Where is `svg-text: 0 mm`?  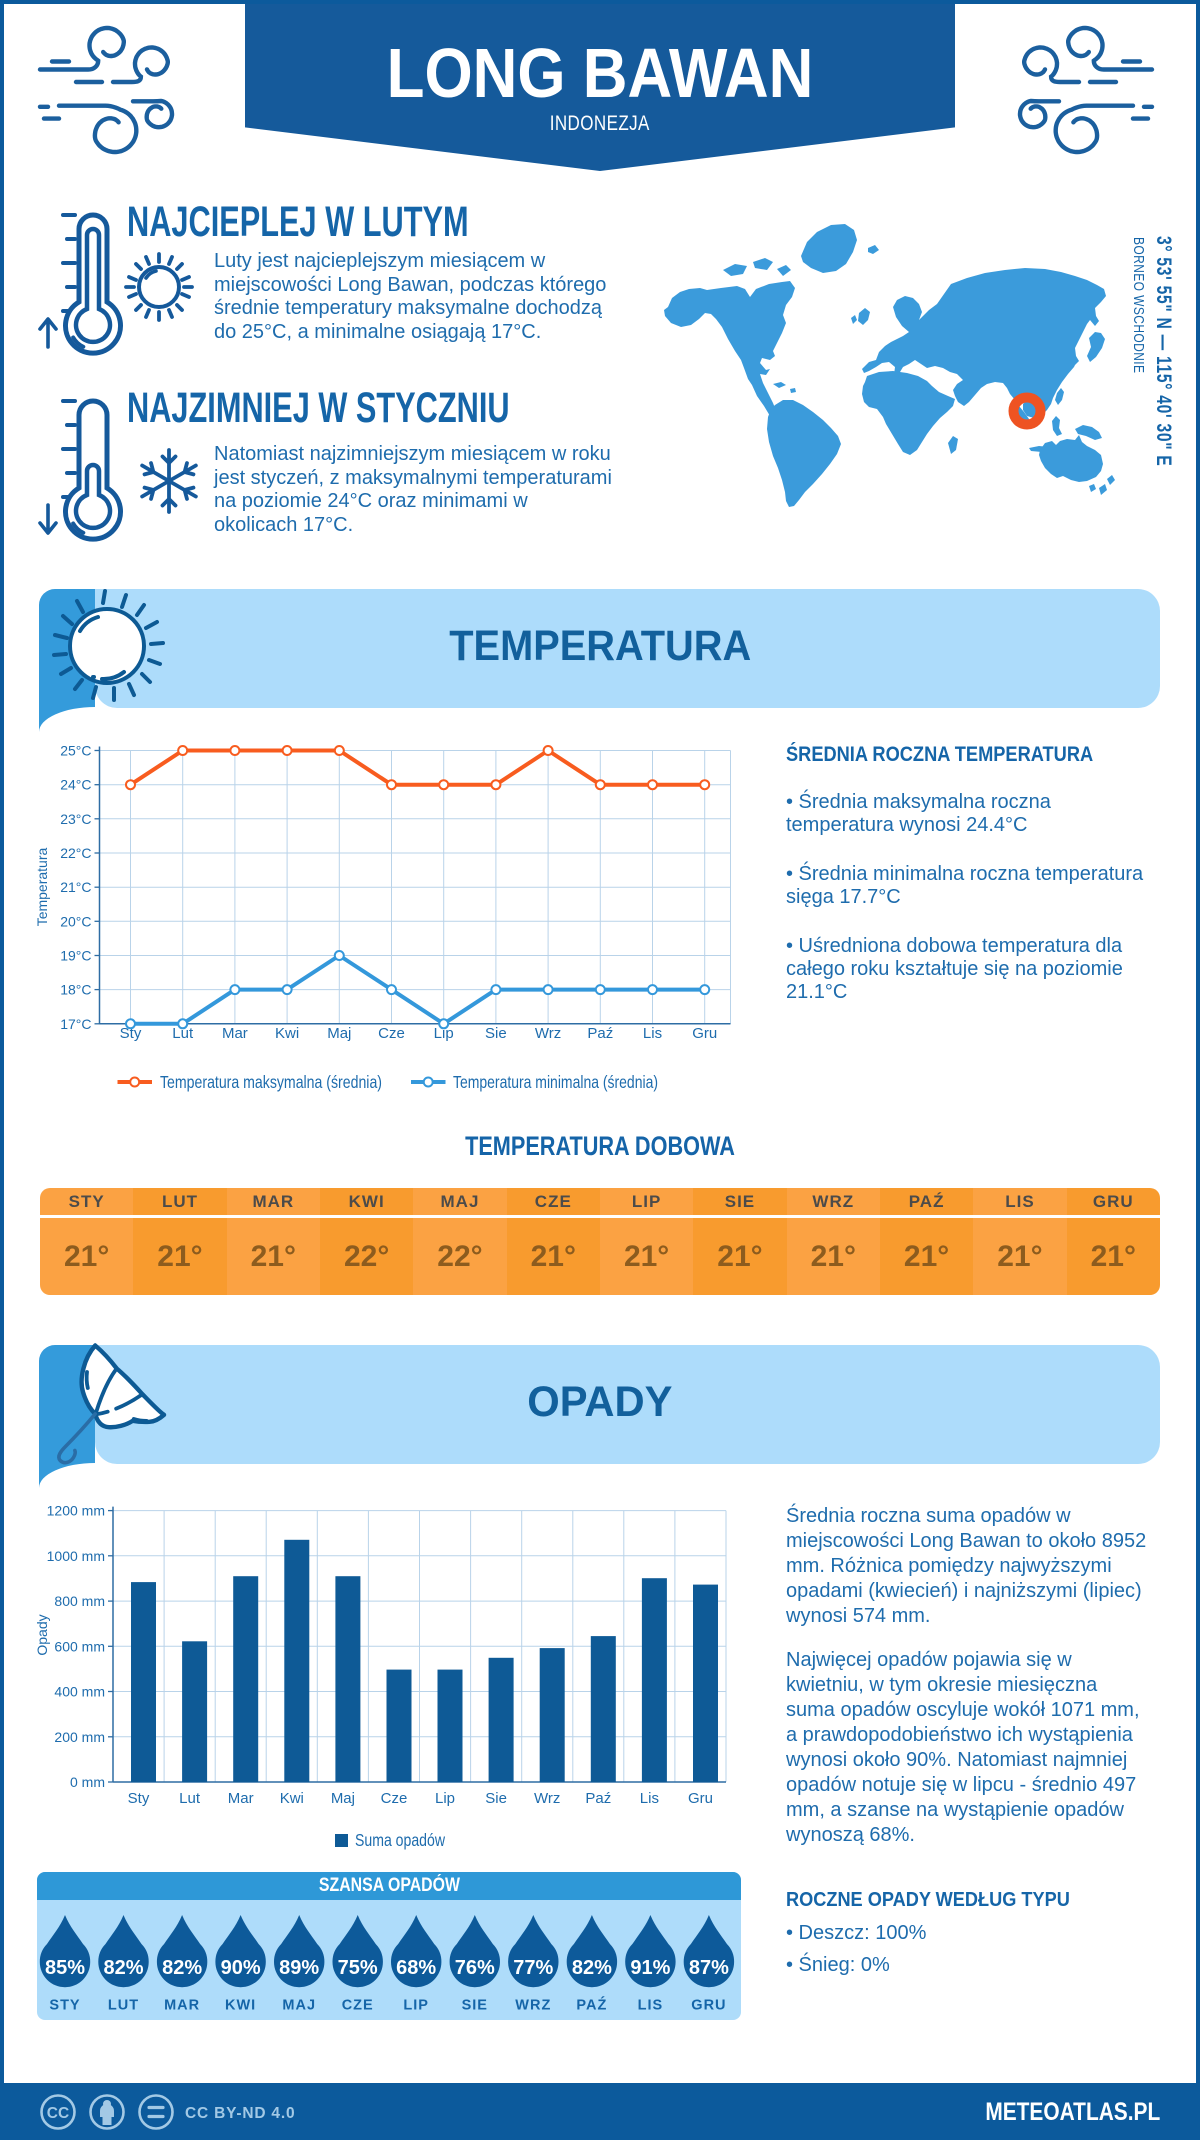 svg-text: 0 mm is located at coordinates (87, 1782).